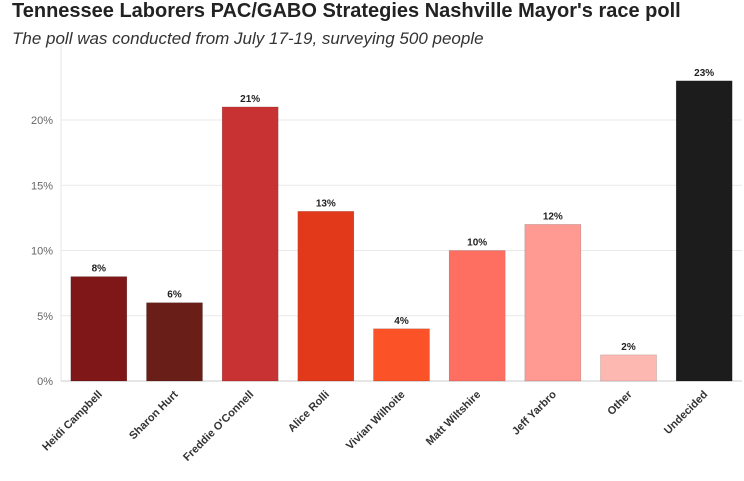 The height and width of the screenshot is (481, 744). I want to click on y-axis-ticks: 0% 5% 10% 15% 20%, so click(42, 251).